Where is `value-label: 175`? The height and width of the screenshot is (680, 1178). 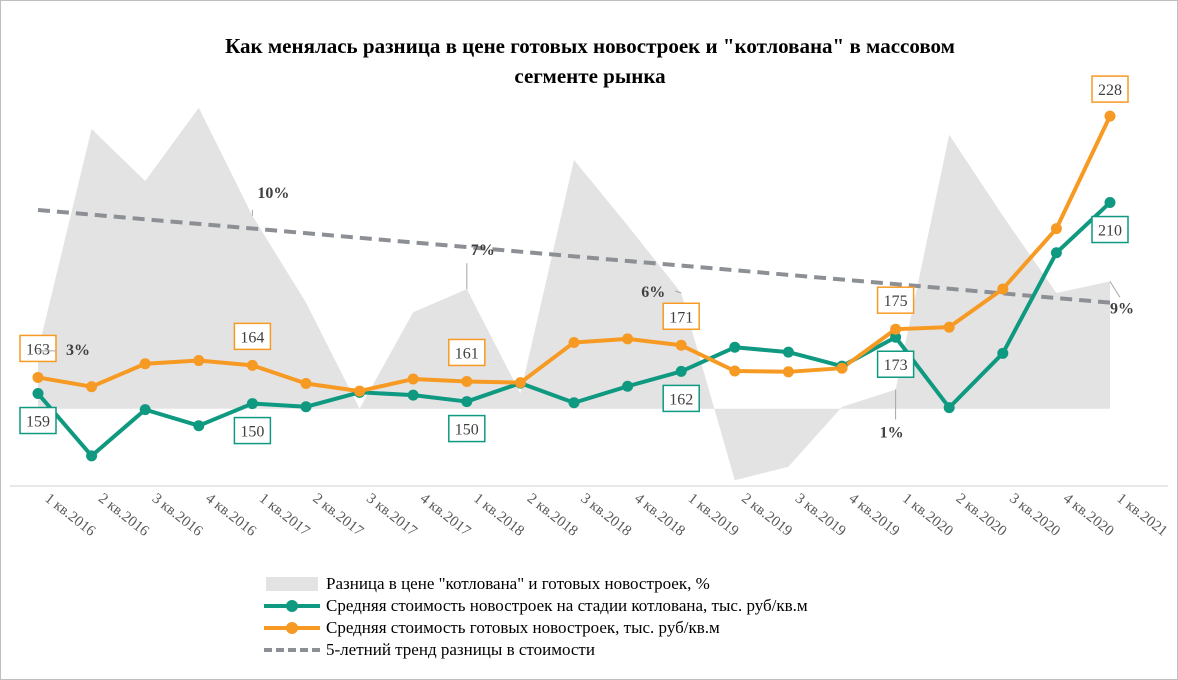 value-label: 175 is located at coordinates (896, 301).